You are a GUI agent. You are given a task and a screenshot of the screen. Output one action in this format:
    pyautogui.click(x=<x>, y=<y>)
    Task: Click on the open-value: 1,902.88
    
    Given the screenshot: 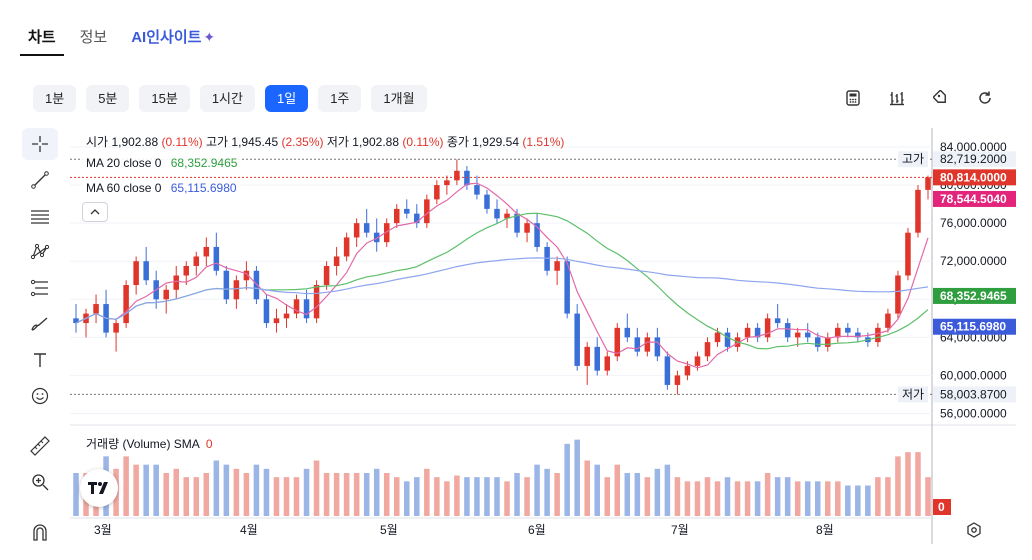 What is the action you would take?
    pyautogui.click(x=135, y=142)
    